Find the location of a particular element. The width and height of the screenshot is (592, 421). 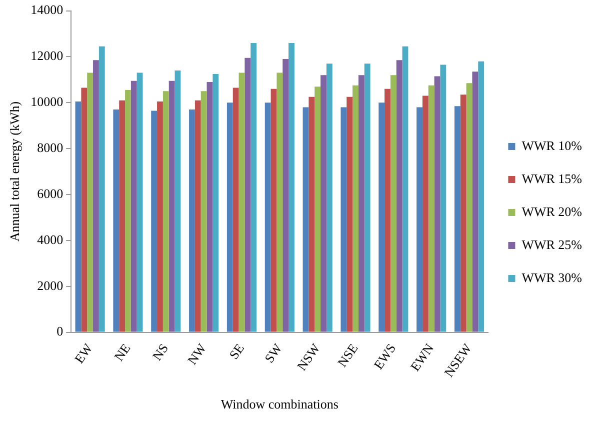

y-tick-label: 12000 is located at coordinates (47, 56).